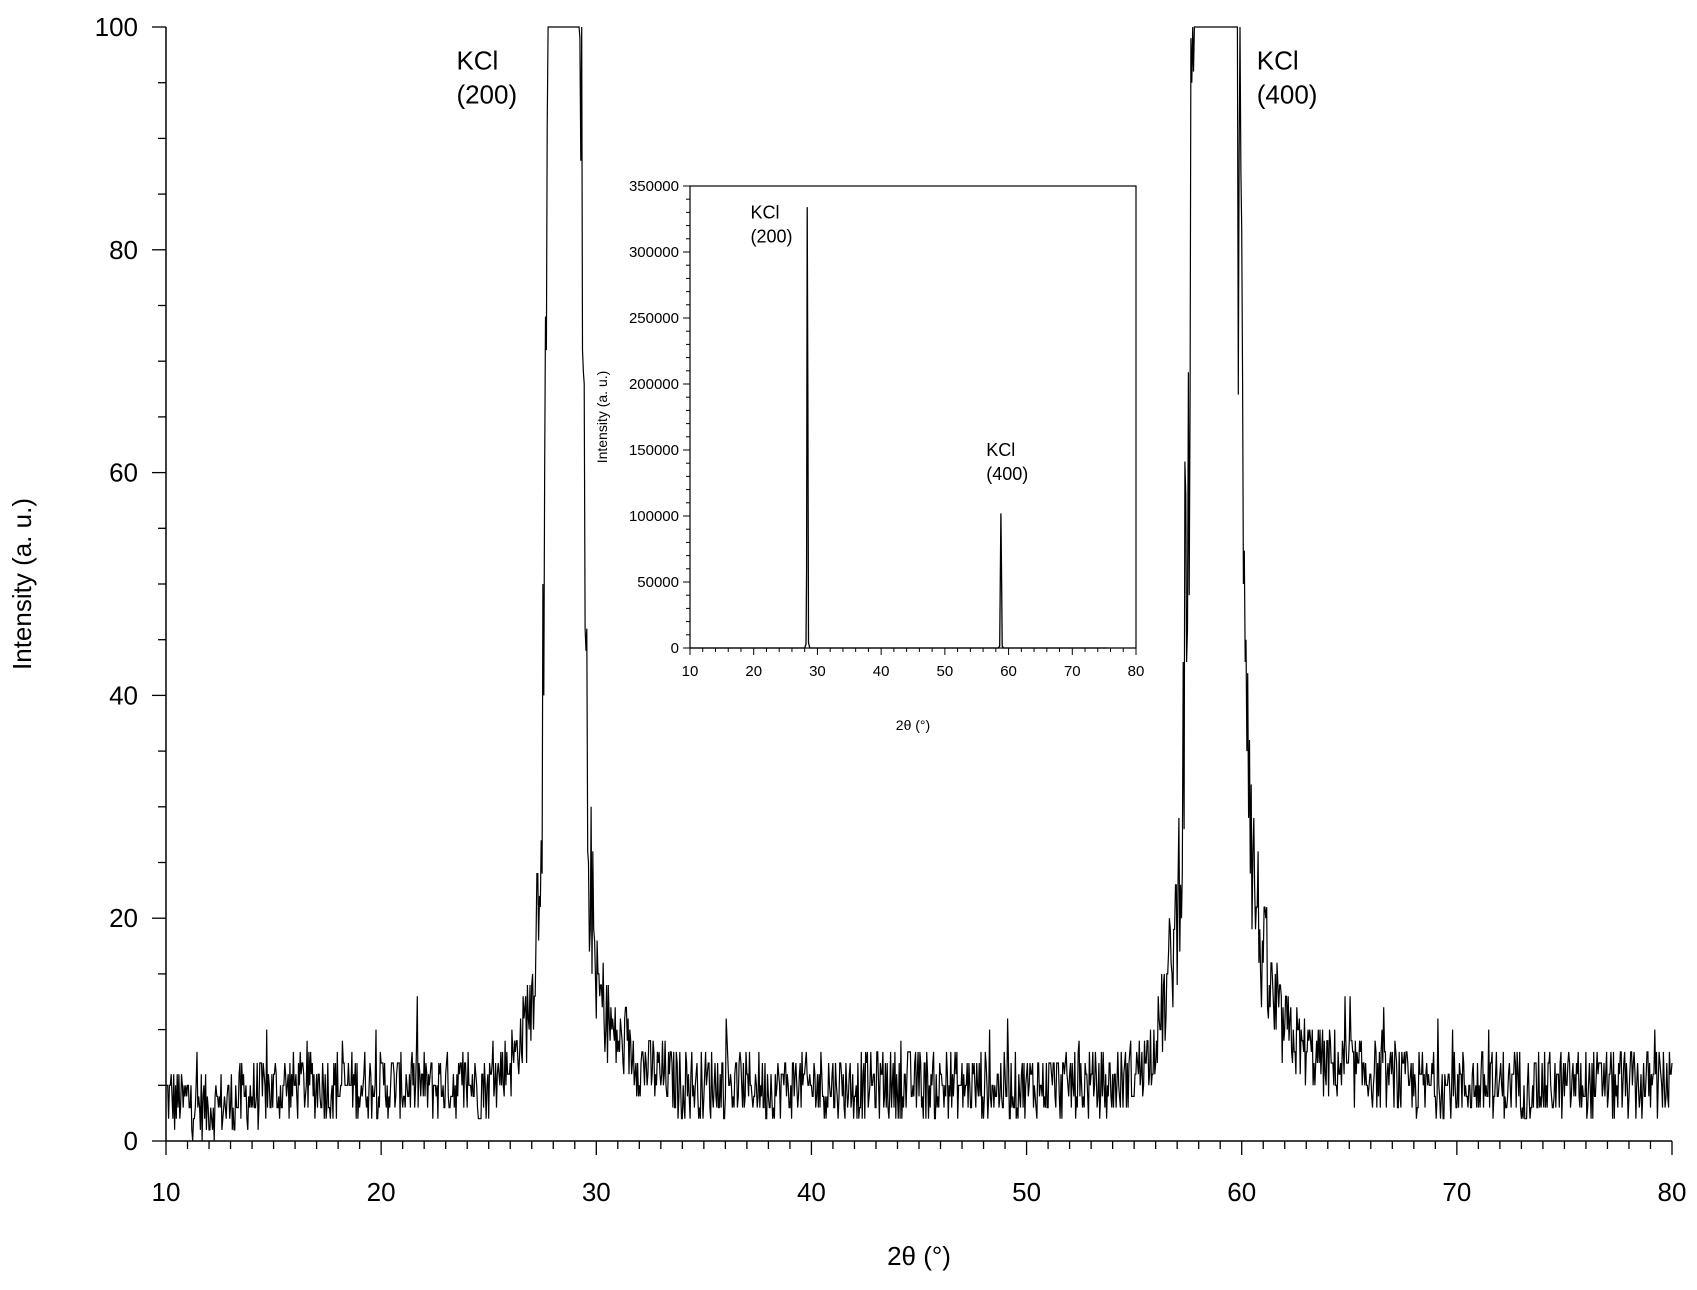 The image size is (1697, 1290). What do you see at coordinates (654, 384) in the screenshot?
I see `inset-y-tick-label: 200000` at bounding box center [654, 384].